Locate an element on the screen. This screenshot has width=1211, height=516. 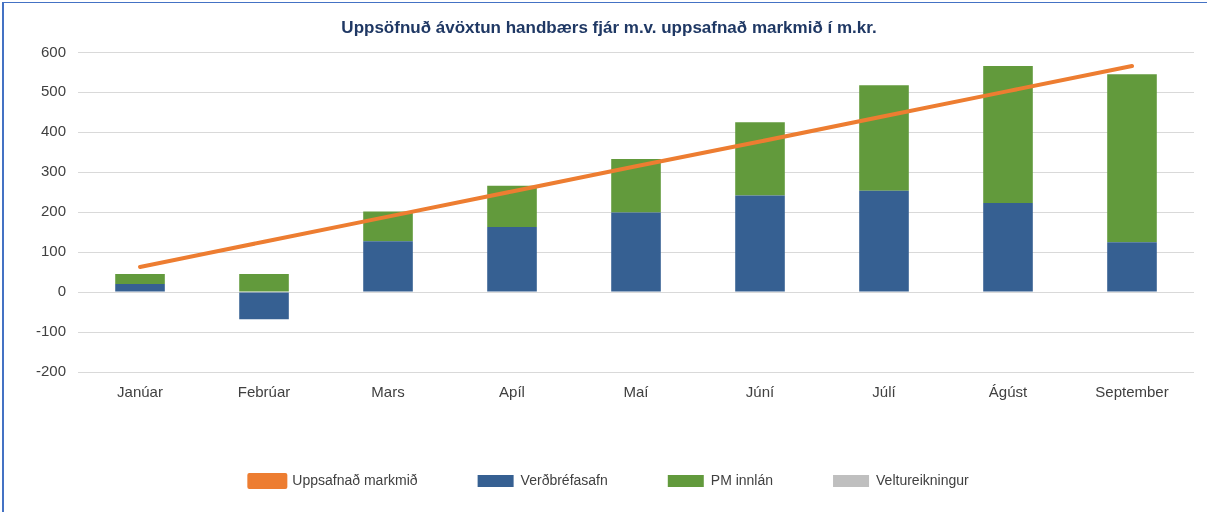
legend-label: Veltureikningur is located at coordinates (922, 479).